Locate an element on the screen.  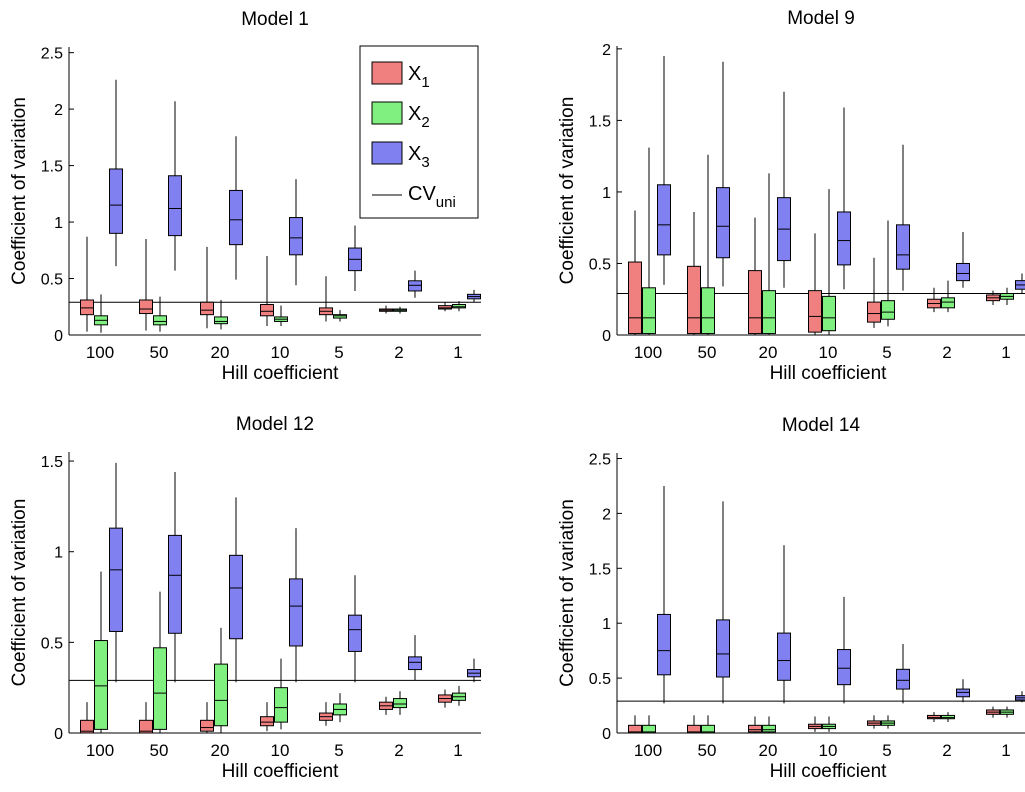
chart-title: Model 12 is located at coordinates (275, 424).